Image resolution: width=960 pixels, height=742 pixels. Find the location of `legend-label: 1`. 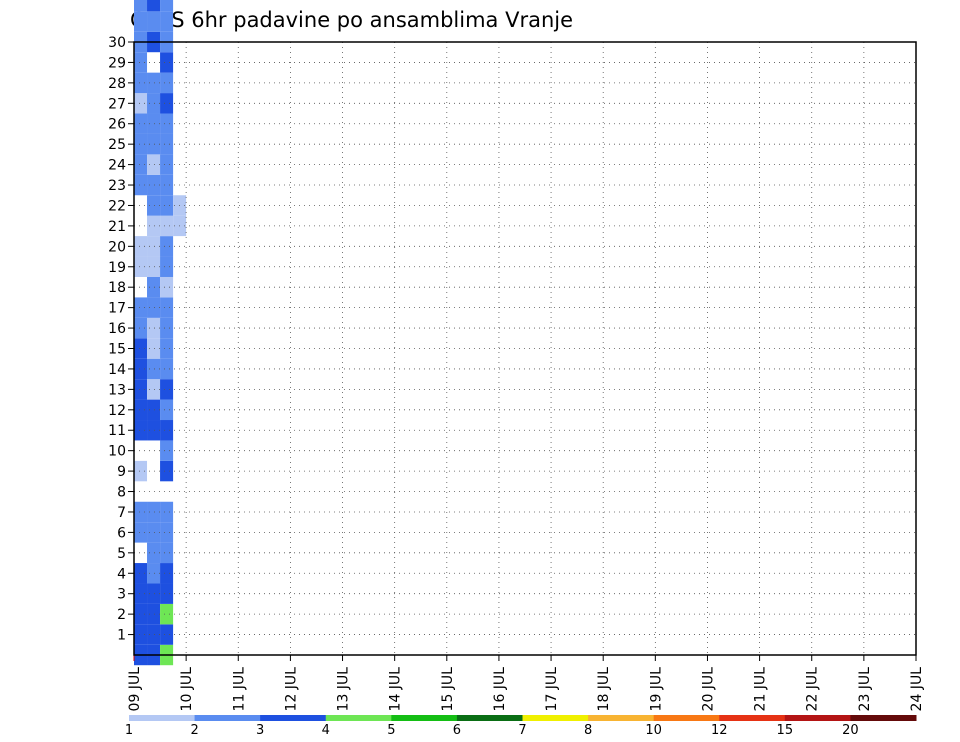

legend-label: 1 is located at coordinates (129, 730).